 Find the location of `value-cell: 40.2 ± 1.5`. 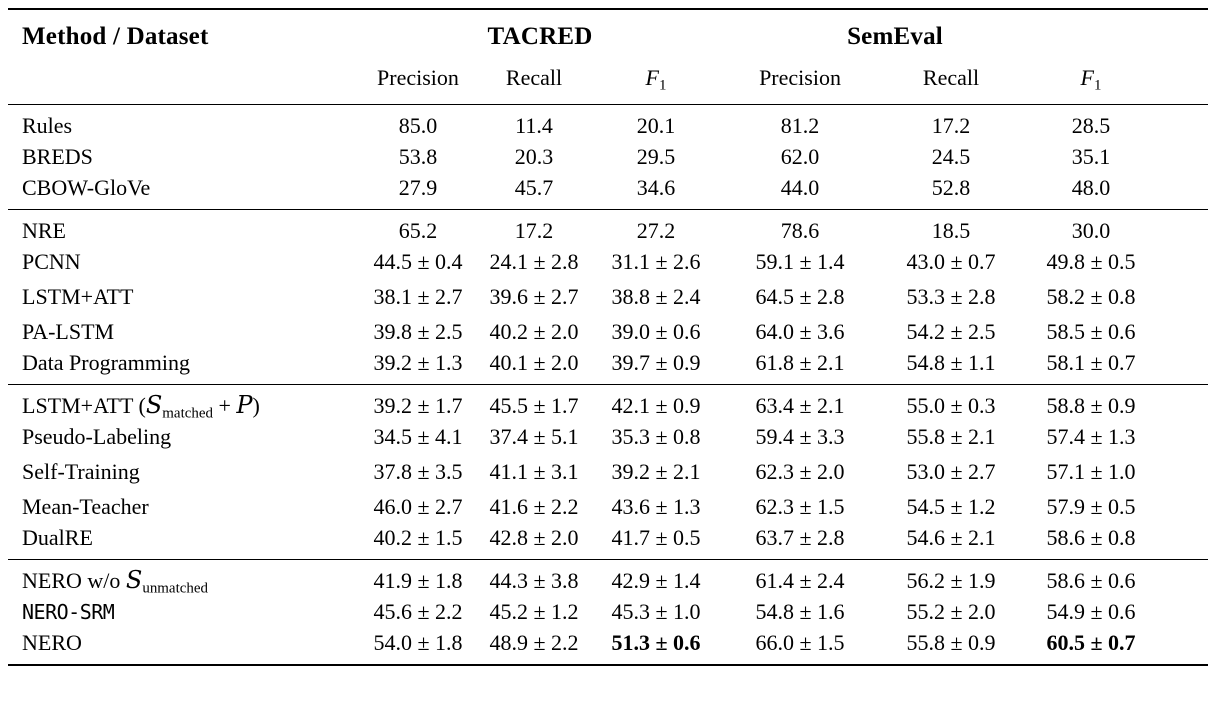

value-cell: 40.2 ± 1.5 is located at coordinates (418, 538).